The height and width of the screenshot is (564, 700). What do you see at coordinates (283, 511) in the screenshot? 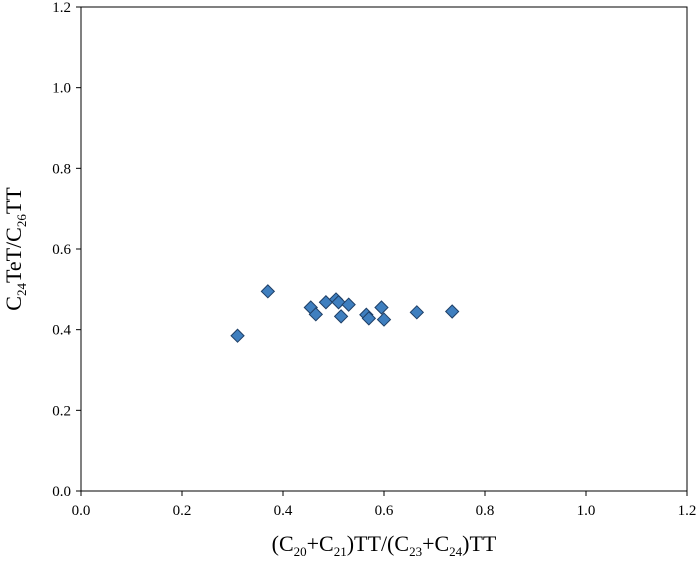
I see `x-tick-label: 0.4` at bounding box center [283, 511].